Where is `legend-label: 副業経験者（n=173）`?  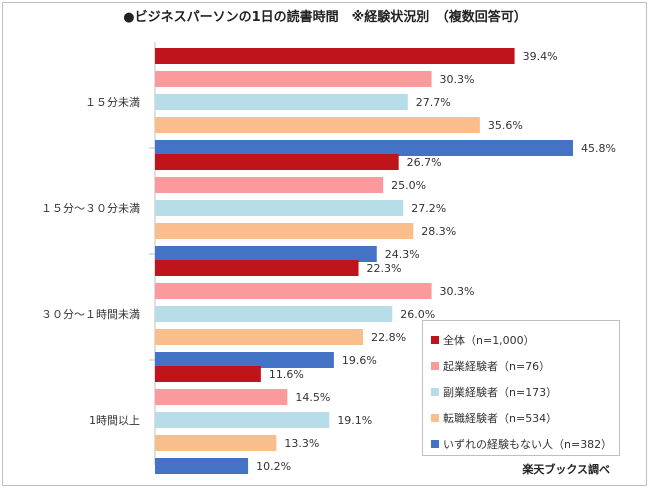
legend-label: 副業経験者（n=173） is located at coordinates (500, 392).